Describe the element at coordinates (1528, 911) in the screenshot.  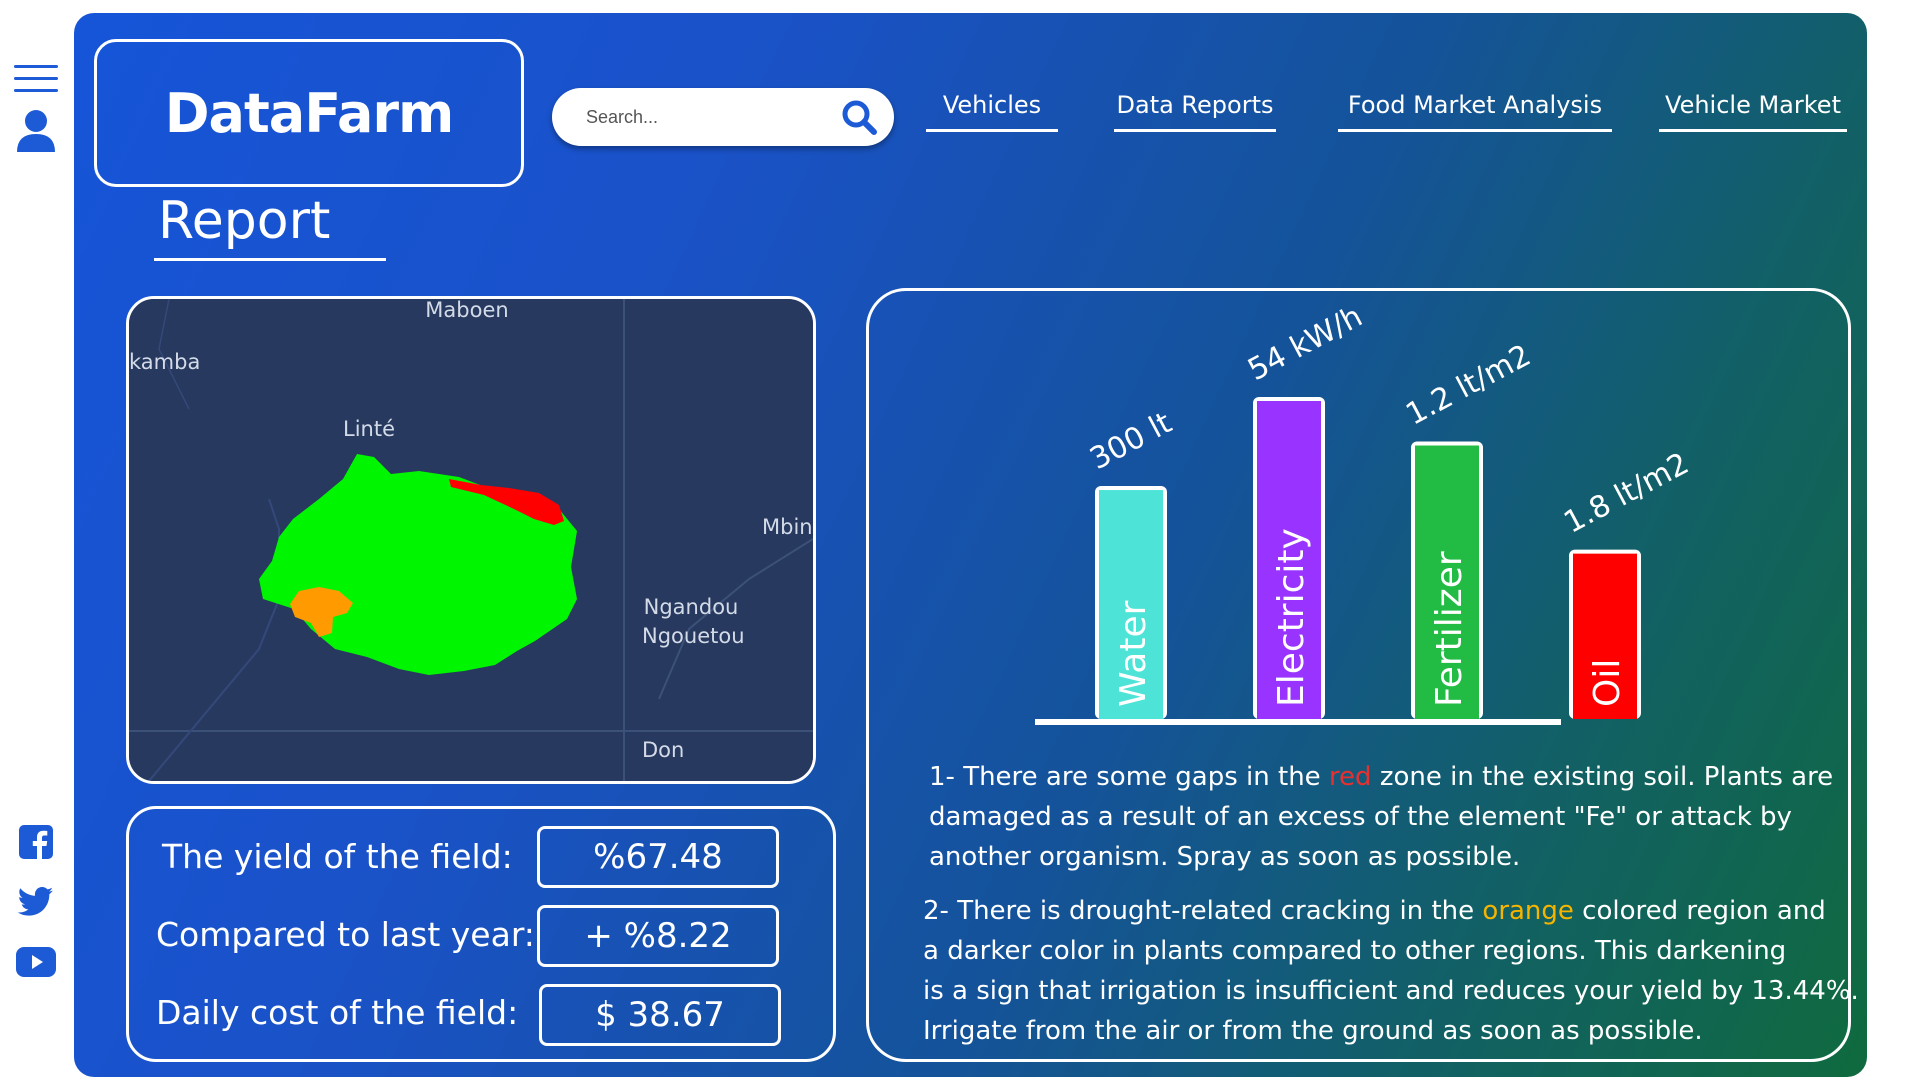
I see `orange-keyword: orange` at that location.